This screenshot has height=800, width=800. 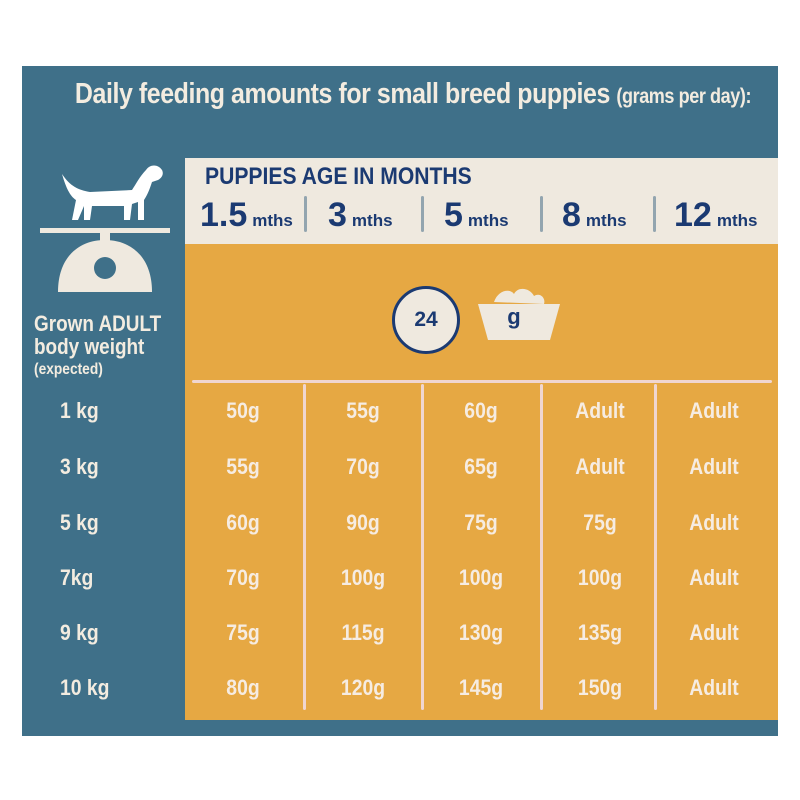 I want to click on age-num: 3, so click(x=337, y=215).